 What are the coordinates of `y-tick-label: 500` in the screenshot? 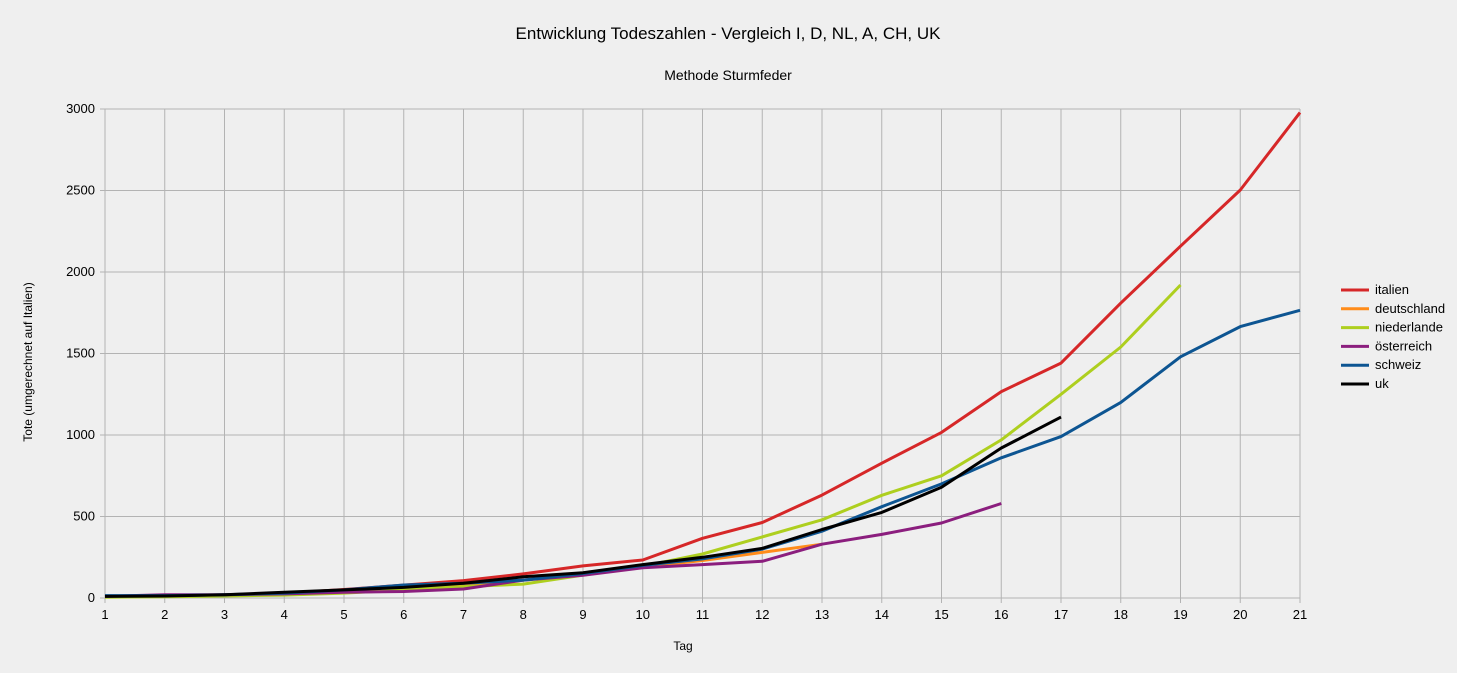 It's located at (84, 516).